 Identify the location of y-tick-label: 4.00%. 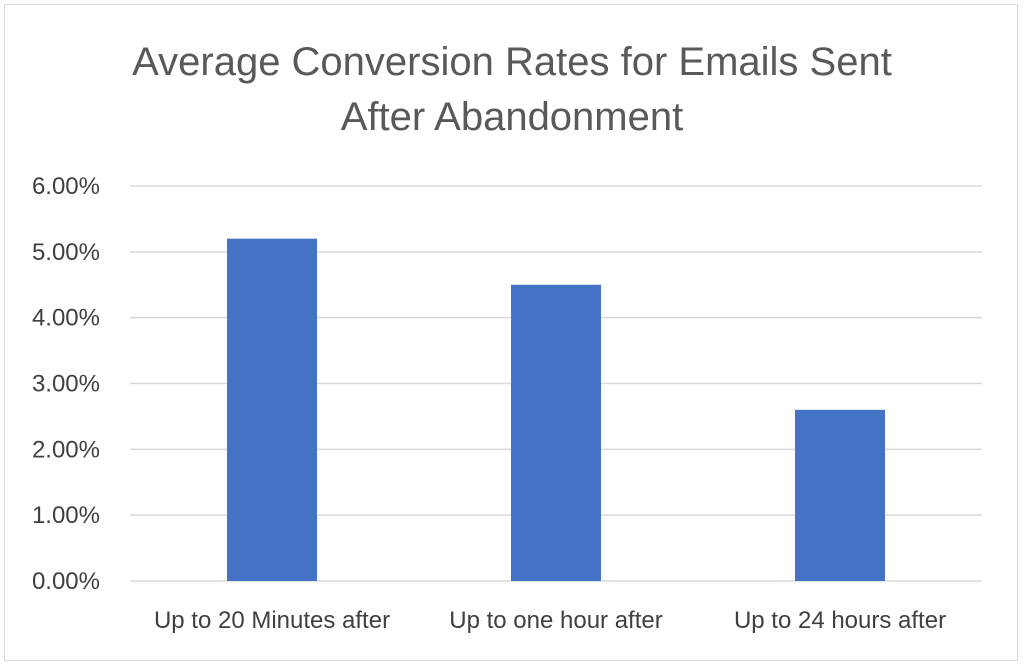
(66, 318).